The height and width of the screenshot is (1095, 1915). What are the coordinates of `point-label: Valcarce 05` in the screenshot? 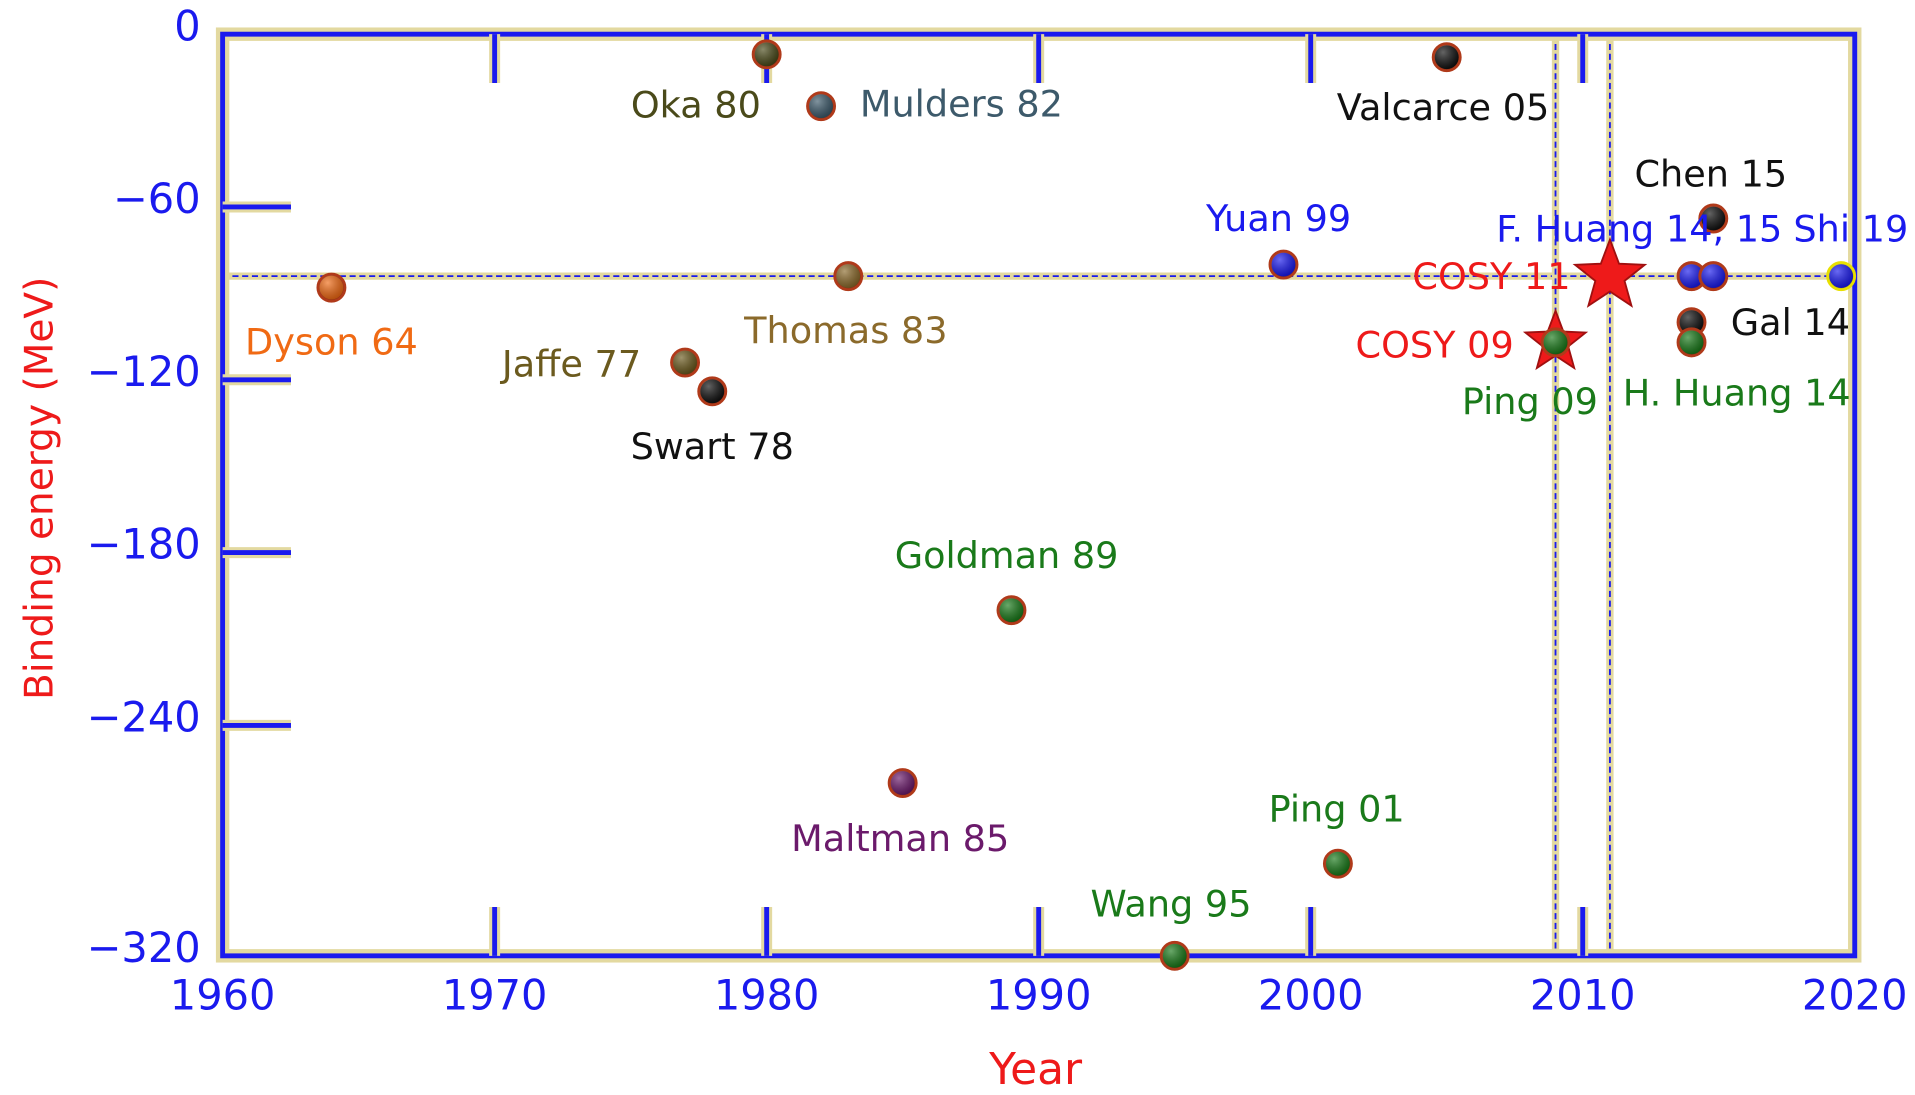 It's located at (1443, 107).